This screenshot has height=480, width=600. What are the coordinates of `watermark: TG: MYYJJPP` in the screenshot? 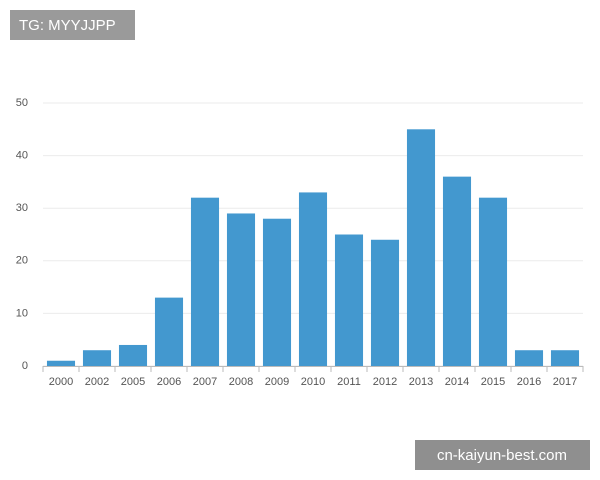 It's located at (67, 25).